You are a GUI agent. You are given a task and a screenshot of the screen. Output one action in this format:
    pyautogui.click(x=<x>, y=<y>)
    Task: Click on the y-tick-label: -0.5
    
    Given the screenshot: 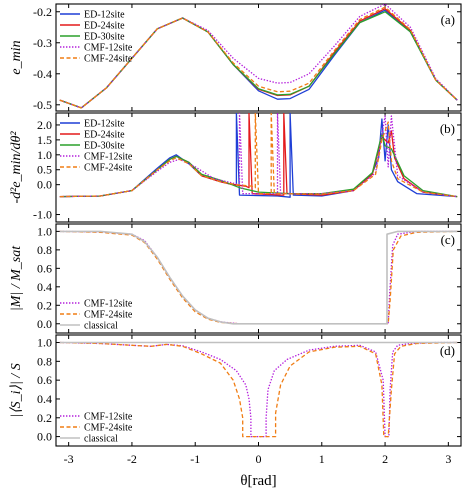 What is the action you would take?
    pyautogui.click(x=42, y=105)
    